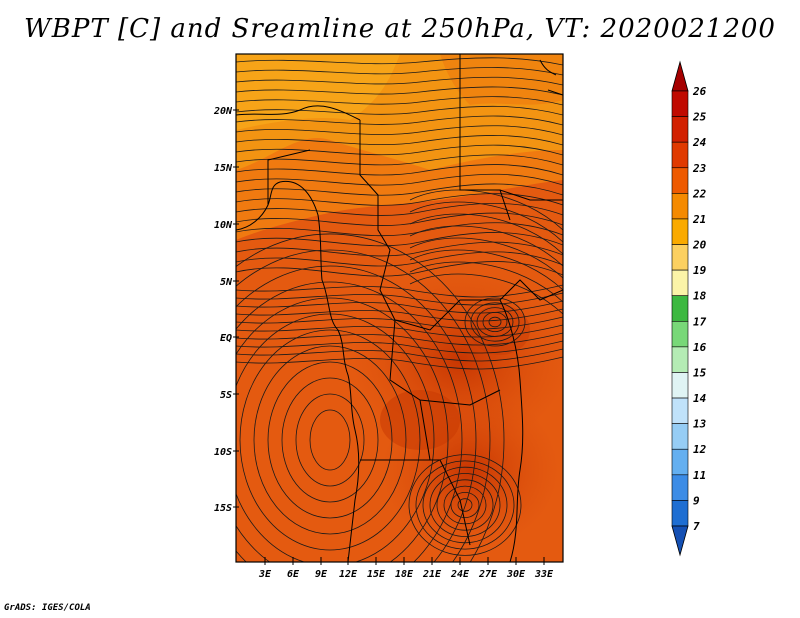 This screenshot has width=800, height=618. I want to click on colorbar-label: 20, so click(699, 245).